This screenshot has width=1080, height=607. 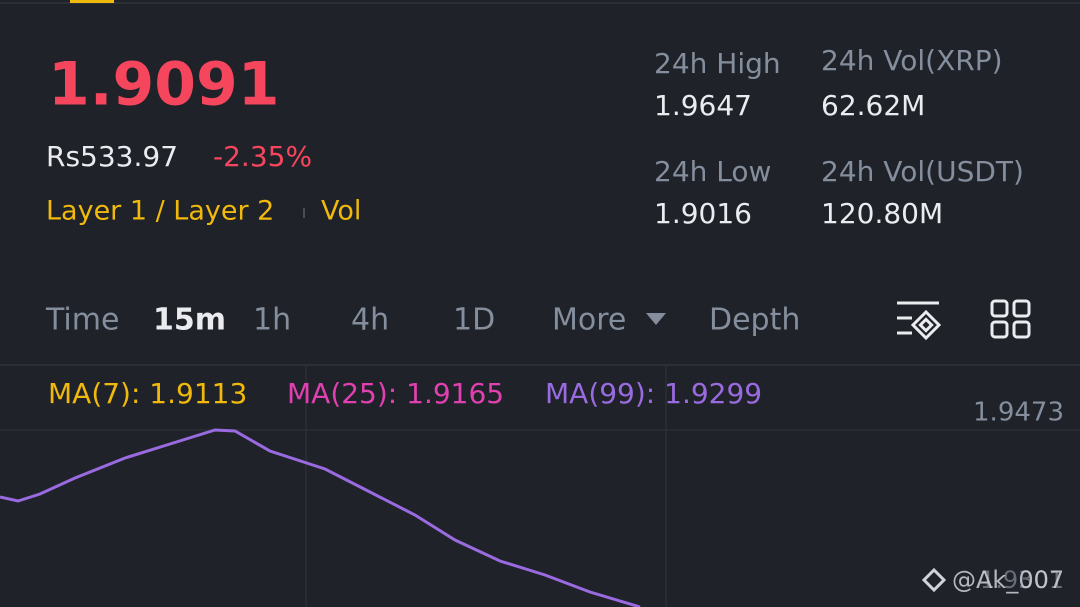 I want to click on dropdown-arrow, so click(x=656, y=319).